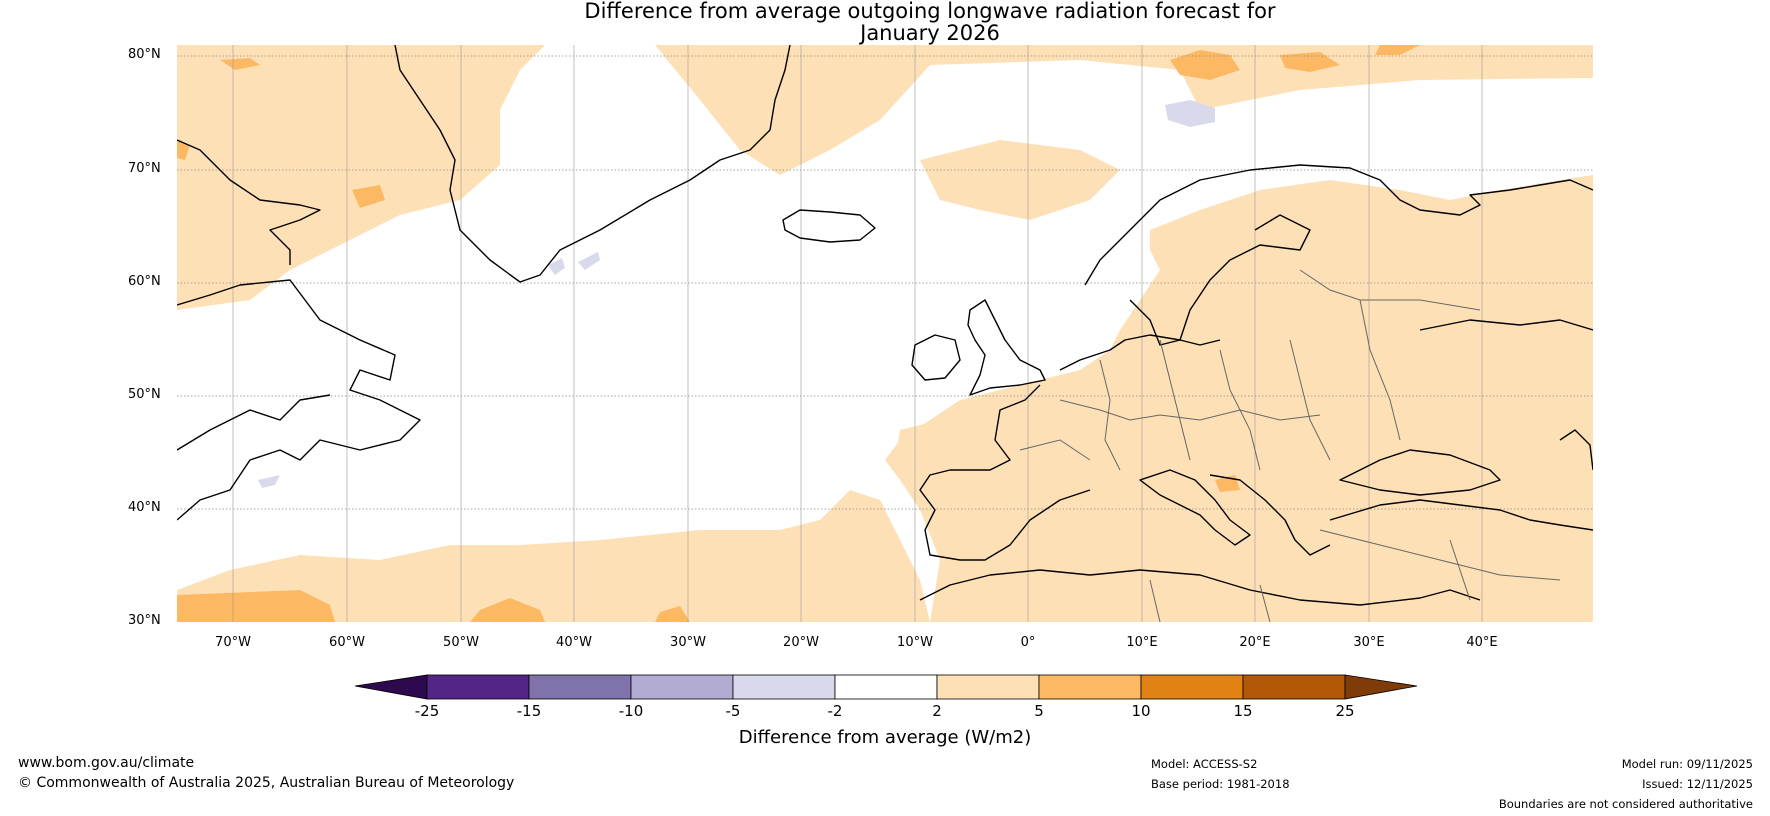 The image size is (1770, 816). What do you see at coordinates (688, 642) in the screenshot?
I see `lon-label-30w: 30°W` at bounding box center [688, 642].